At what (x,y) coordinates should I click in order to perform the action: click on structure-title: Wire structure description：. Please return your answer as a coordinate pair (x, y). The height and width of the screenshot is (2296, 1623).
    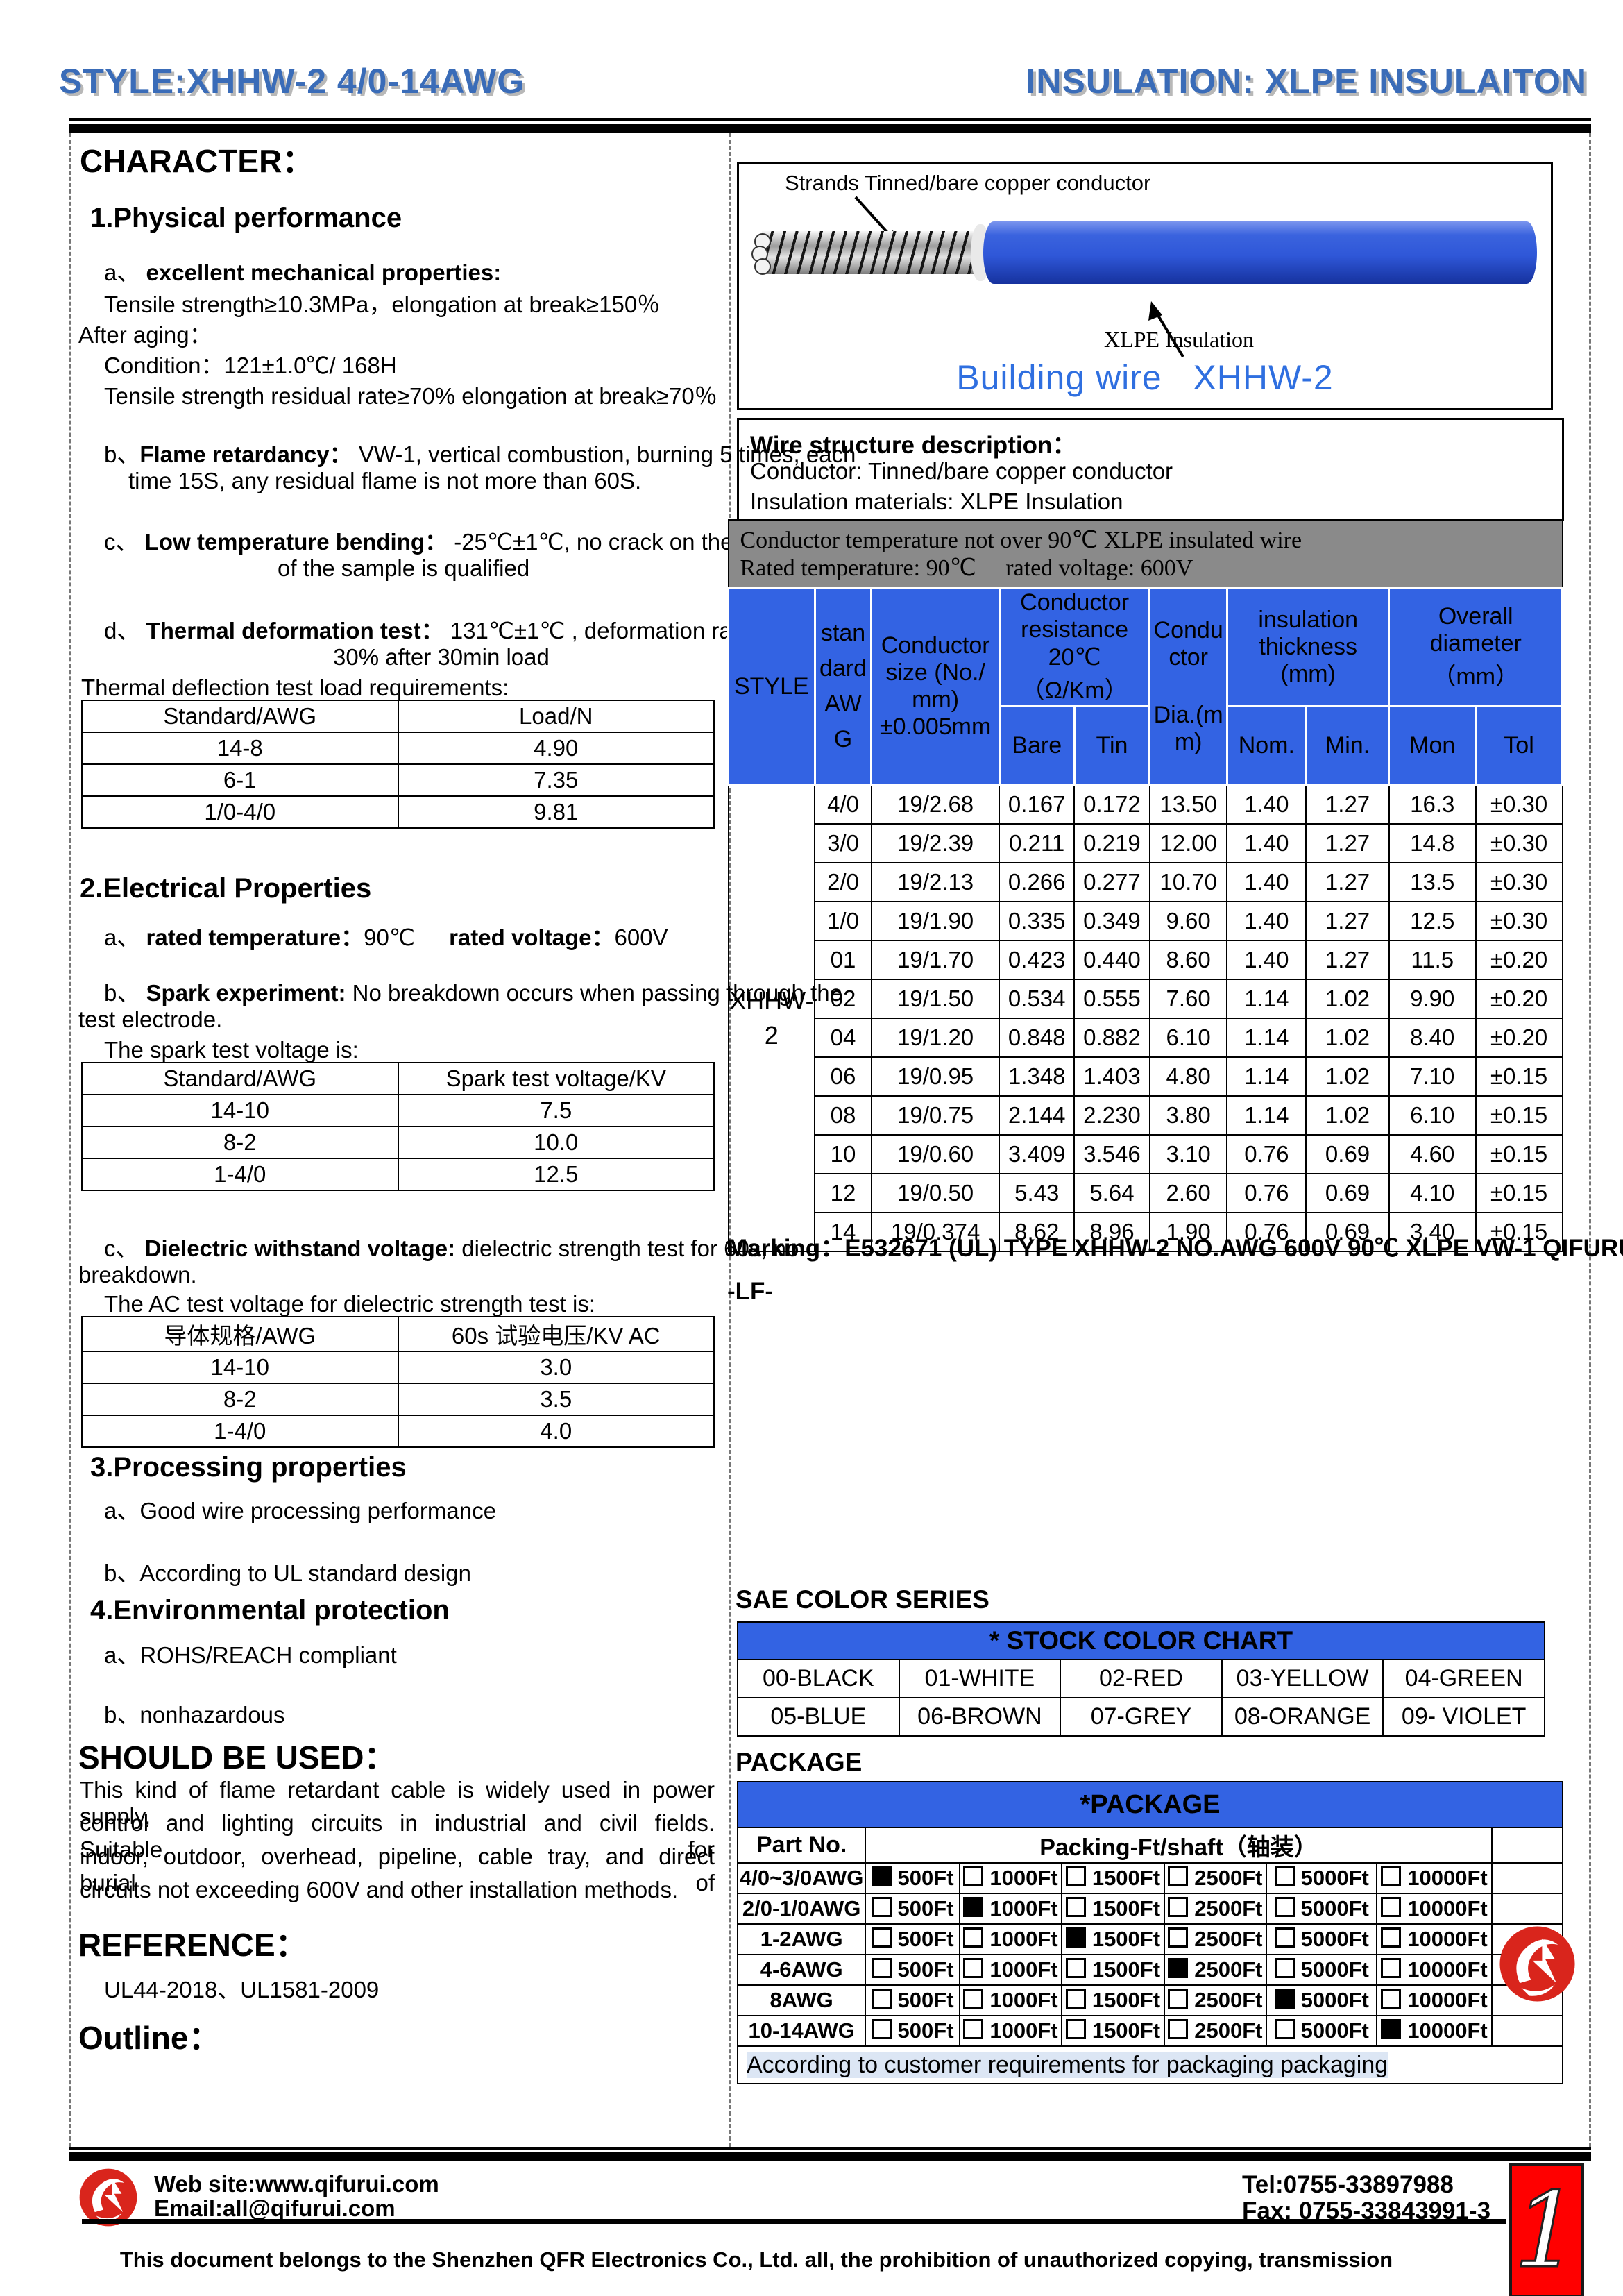
    Looking at the image, I should click on (913, 445).